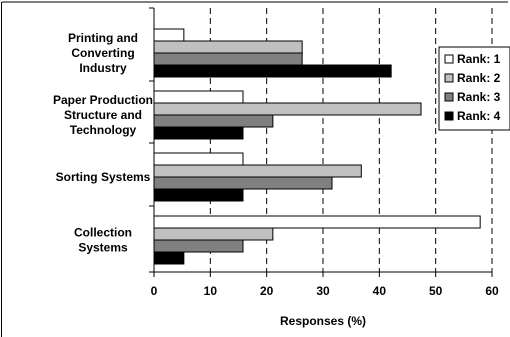 This screenshot has height=337, width=510. I want to click on legend: Rank: 1 Rank: 2 Rank: 3 Rank: 4, so click(474, 88).